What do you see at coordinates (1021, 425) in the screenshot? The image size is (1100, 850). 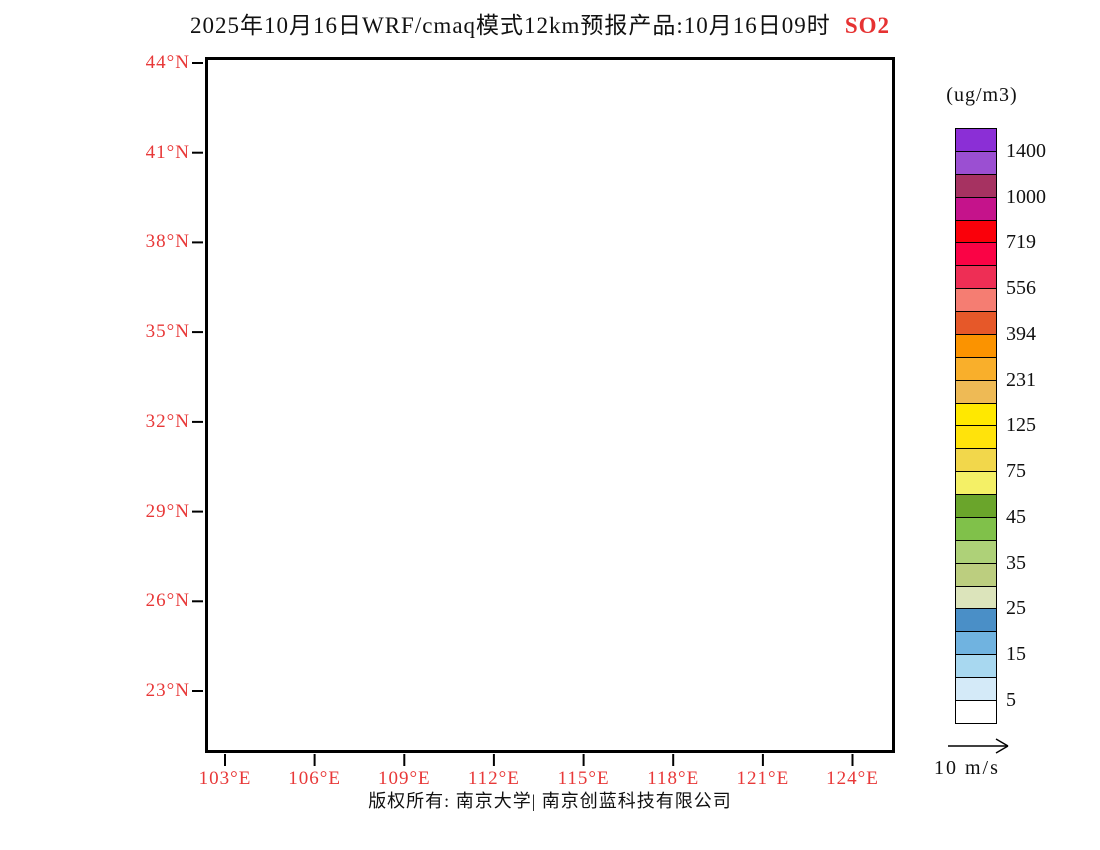 I see `colorbar-label: 125` at bounding box center [1021, 425].